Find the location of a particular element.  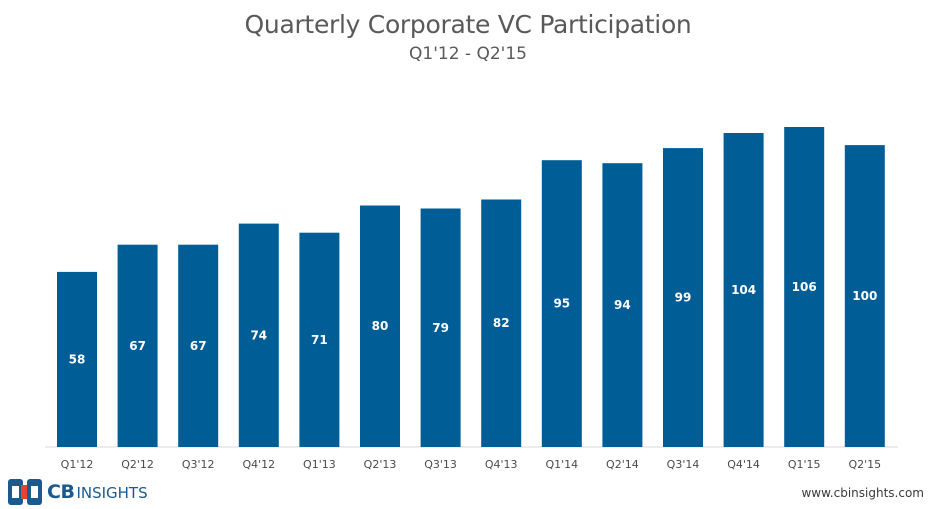

bar-value-label: 80 is located at coordinates (380, 326).